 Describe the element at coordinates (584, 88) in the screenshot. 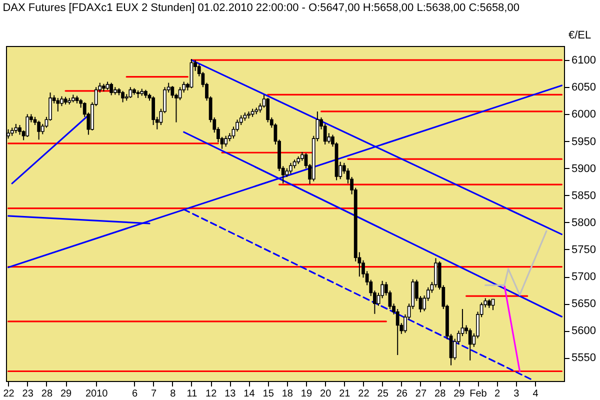

I see `y-tick-label: 6050` at that location.